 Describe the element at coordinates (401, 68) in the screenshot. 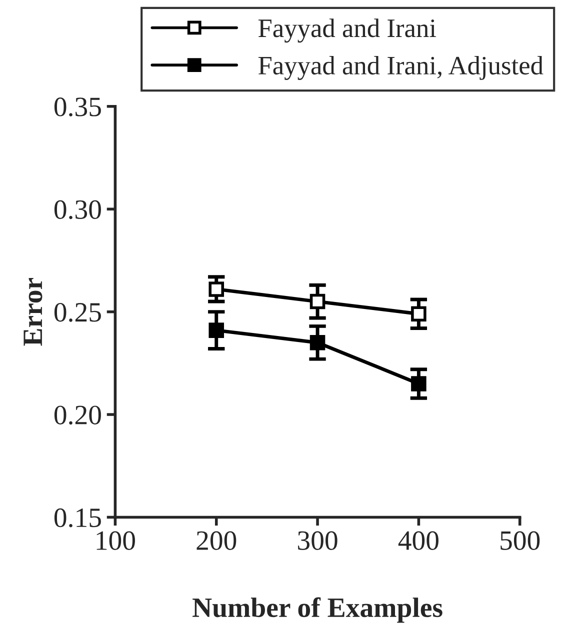

I see `legend-label: Fayyad and Irani, Adjusted` at that location.